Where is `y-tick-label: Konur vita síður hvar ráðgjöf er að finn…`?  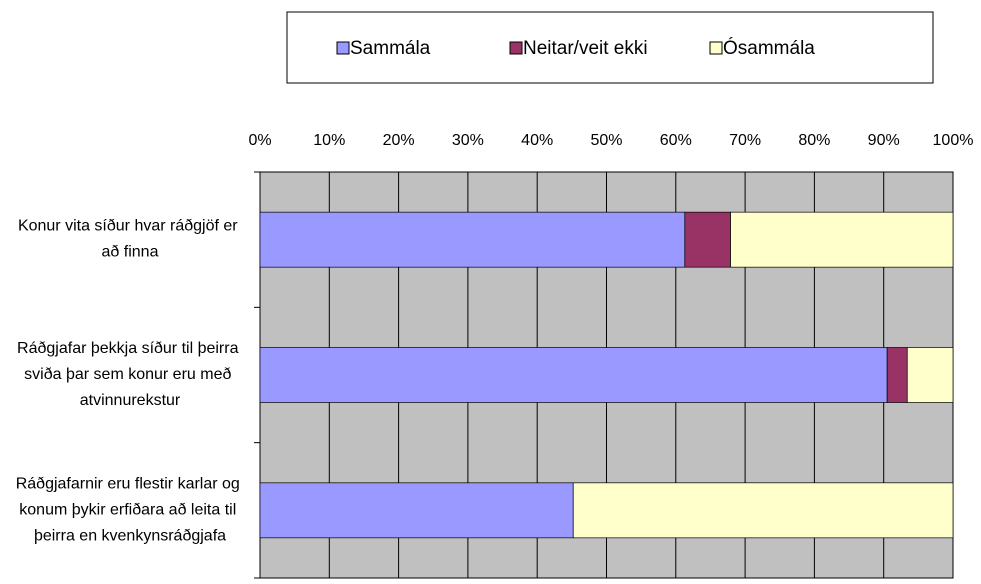
y-tick-label: Konur vita síður hvar ráðgjöf er að finn… is located at coordinates (130, 239).